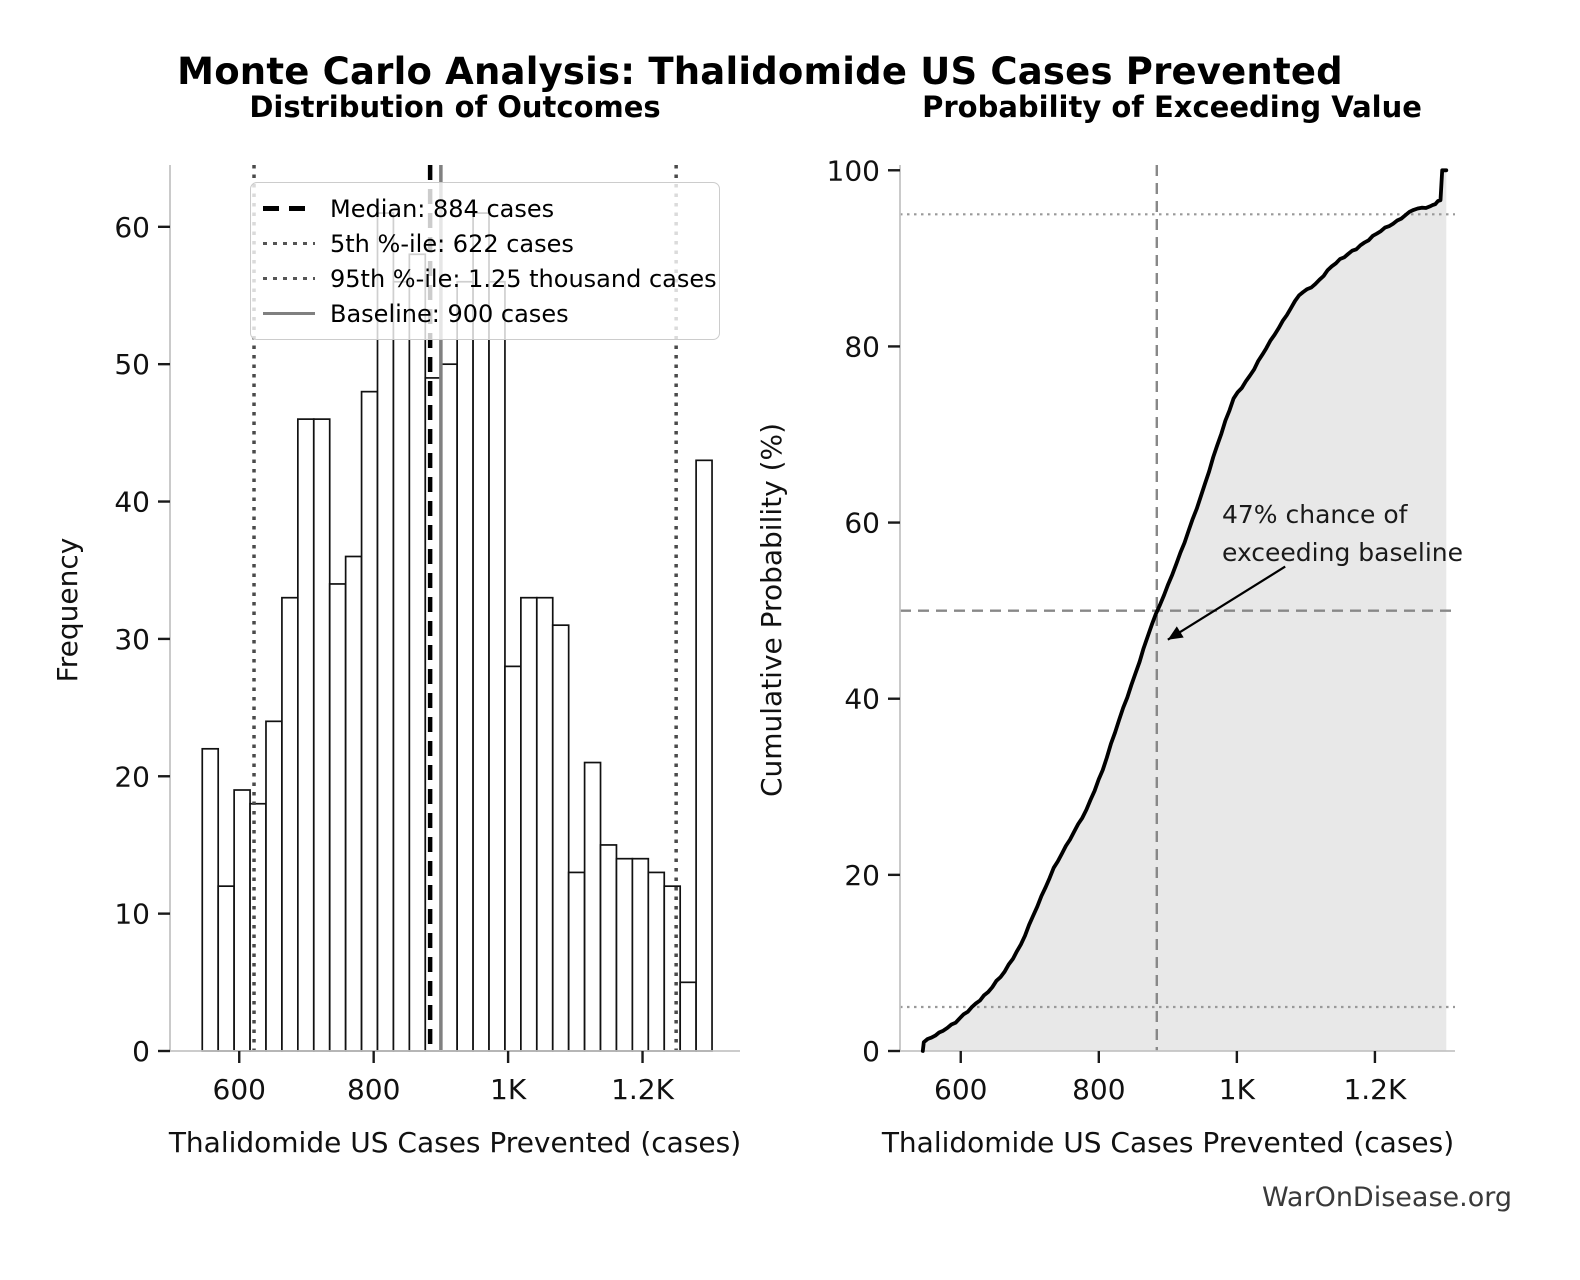  I want to click on legend-item-baseline: Baseline: 900 cases, so click(486, 313).